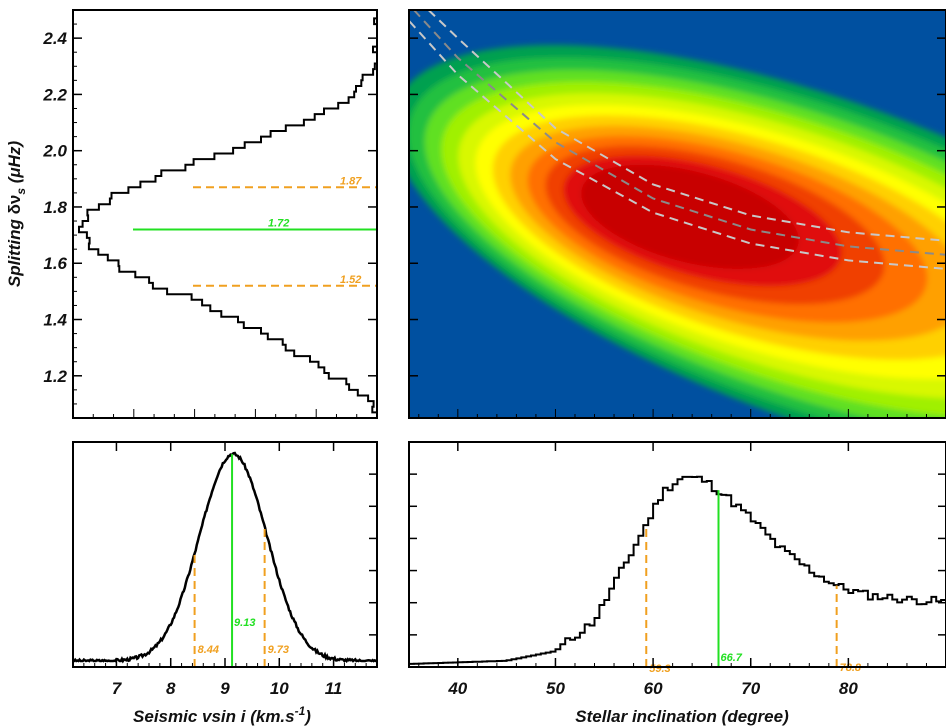 This screenshot has height=727, width=946. I want to click on splitting-y-tick-label: 2.0, so click(54, 151).